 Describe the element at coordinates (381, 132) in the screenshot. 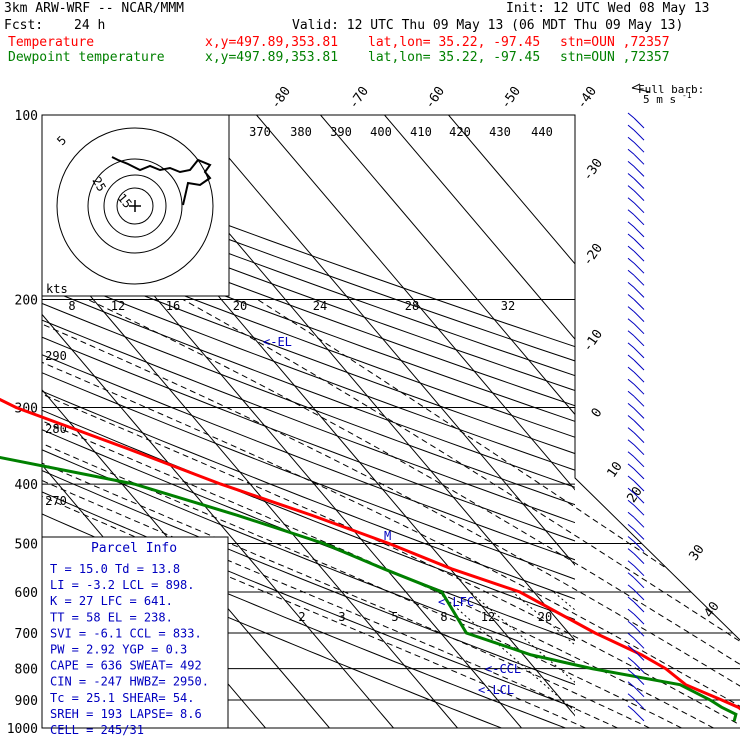

I see `theta-label: 400` at that location.